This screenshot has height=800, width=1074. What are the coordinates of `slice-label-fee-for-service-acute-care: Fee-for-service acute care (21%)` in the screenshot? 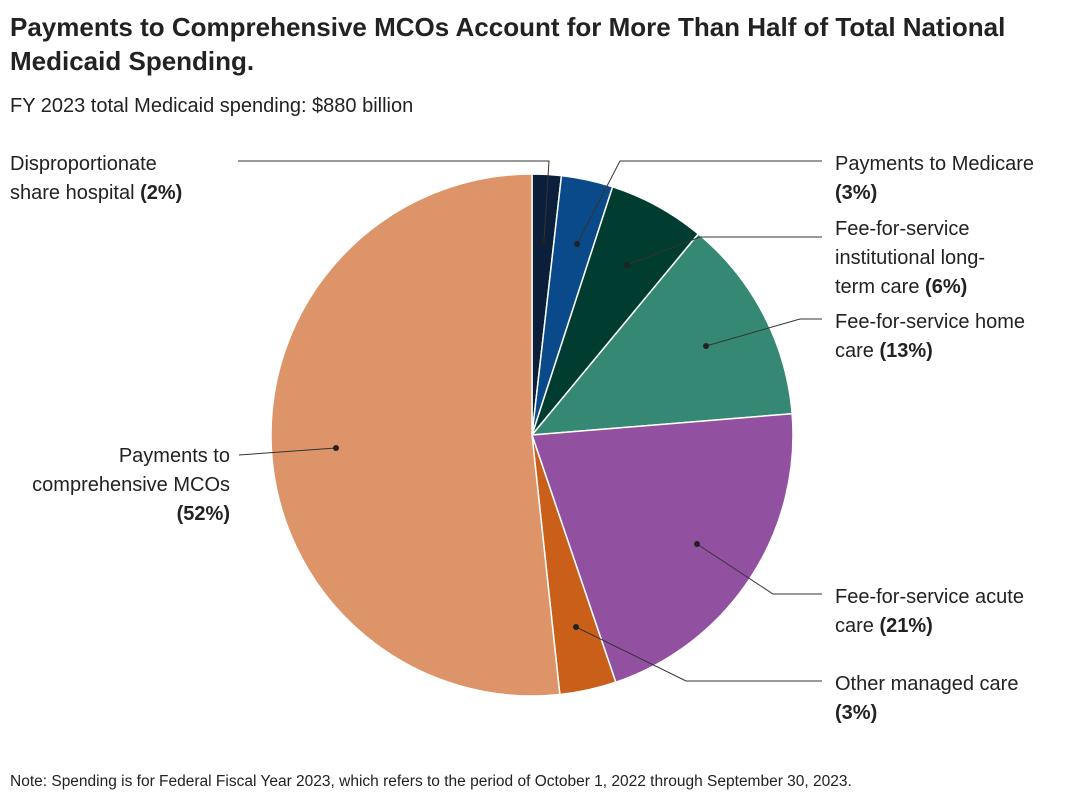 It's located at (929, 611).